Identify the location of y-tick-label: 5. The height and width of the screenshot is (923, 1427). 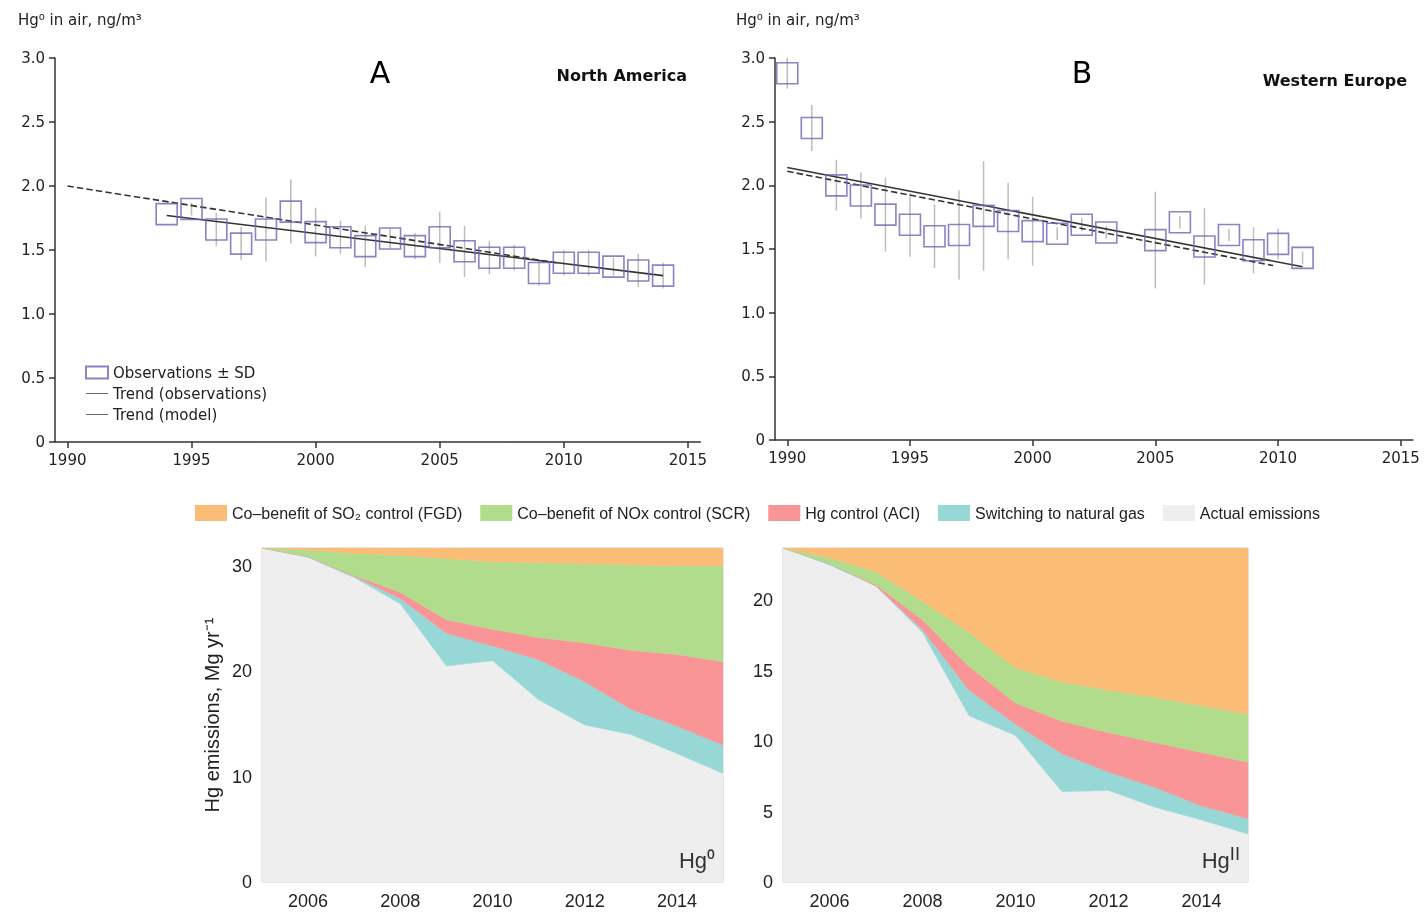
(768, 811).